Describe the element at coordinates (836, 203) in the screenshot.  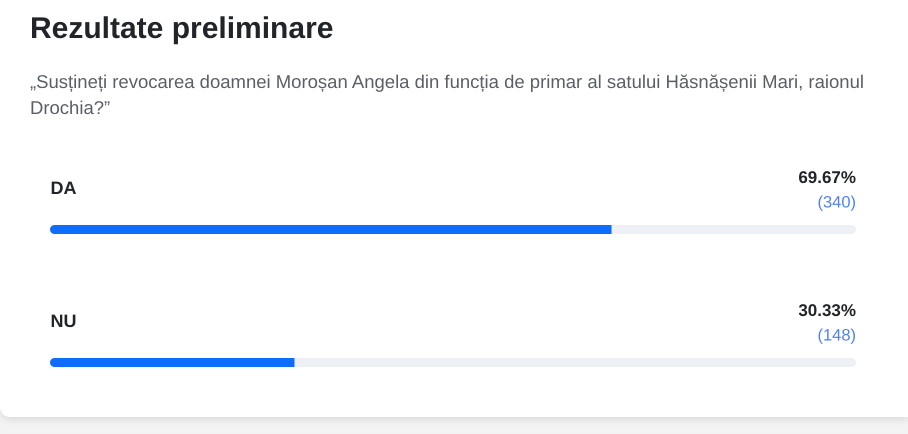
I see `annotation: (340)` at that location.